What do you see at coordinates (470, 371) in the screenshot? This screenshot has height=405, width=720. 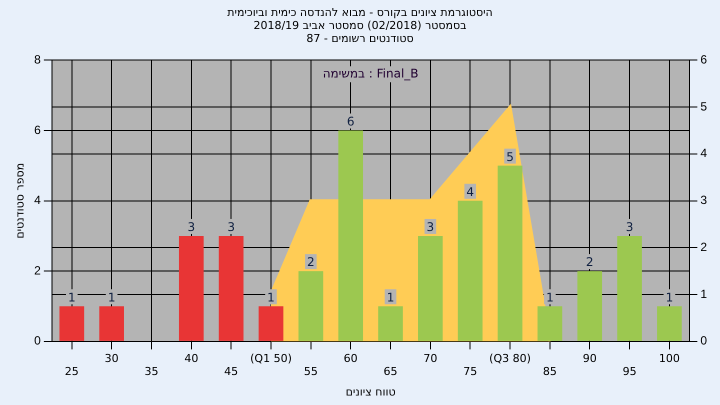 I see `x-tick-label: 75` at bounding box center [470, 371].